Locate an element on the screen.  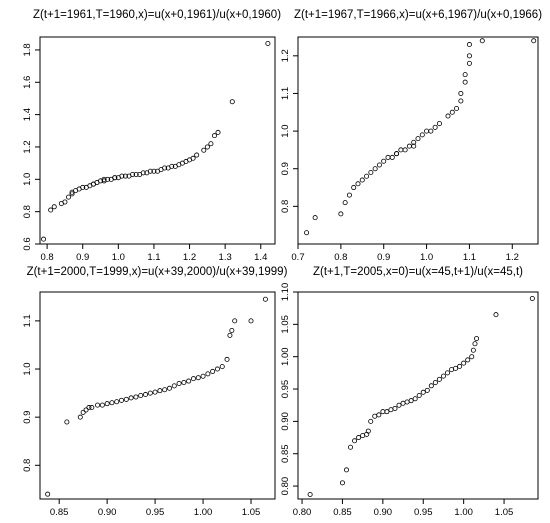
x-tick-label: 1.2 is located at coordinates (512, 257).